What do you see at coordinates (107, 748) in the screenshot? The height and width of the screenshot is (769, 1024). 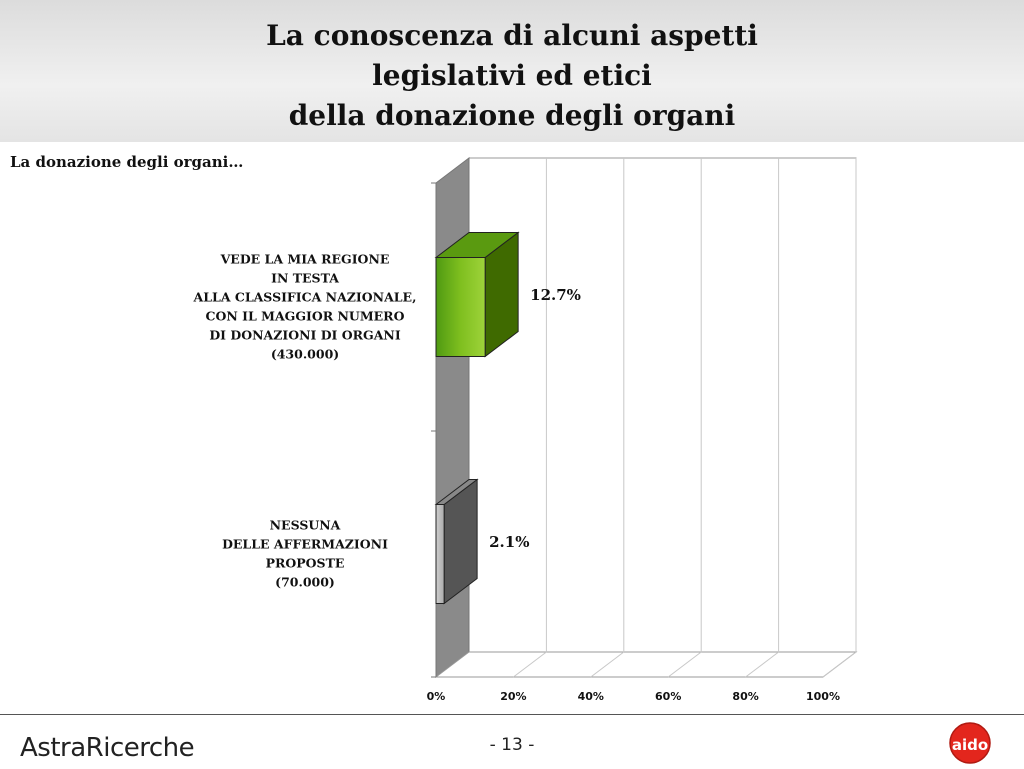 I see `astraricerche-logo: AstraRicerche` at bounding box center [107, 748].